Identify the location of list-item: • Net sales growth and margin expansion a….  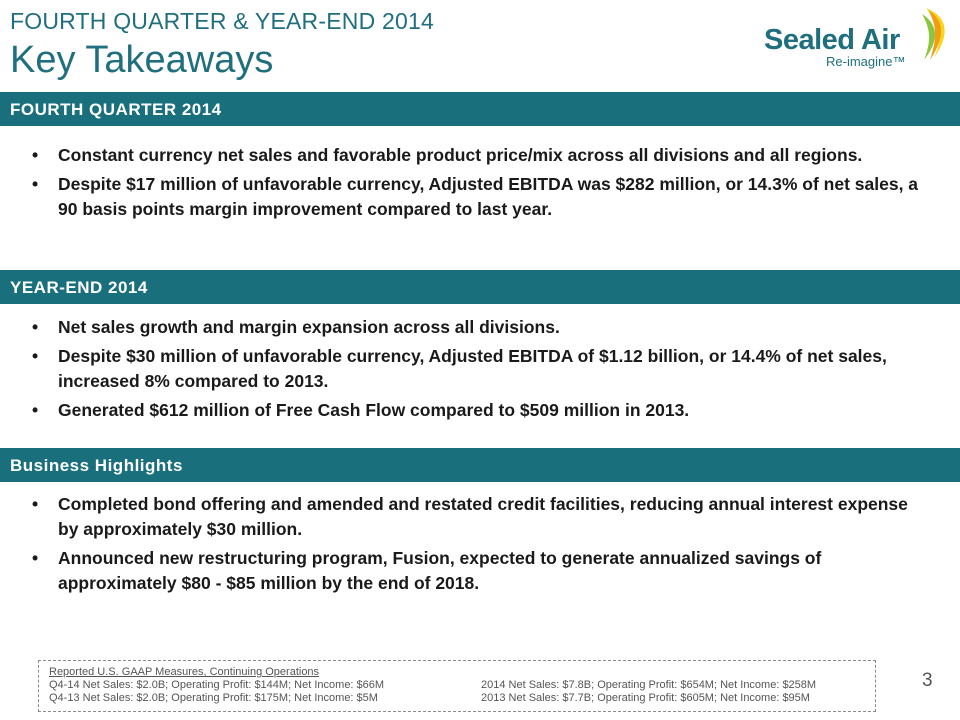
(480, 327).